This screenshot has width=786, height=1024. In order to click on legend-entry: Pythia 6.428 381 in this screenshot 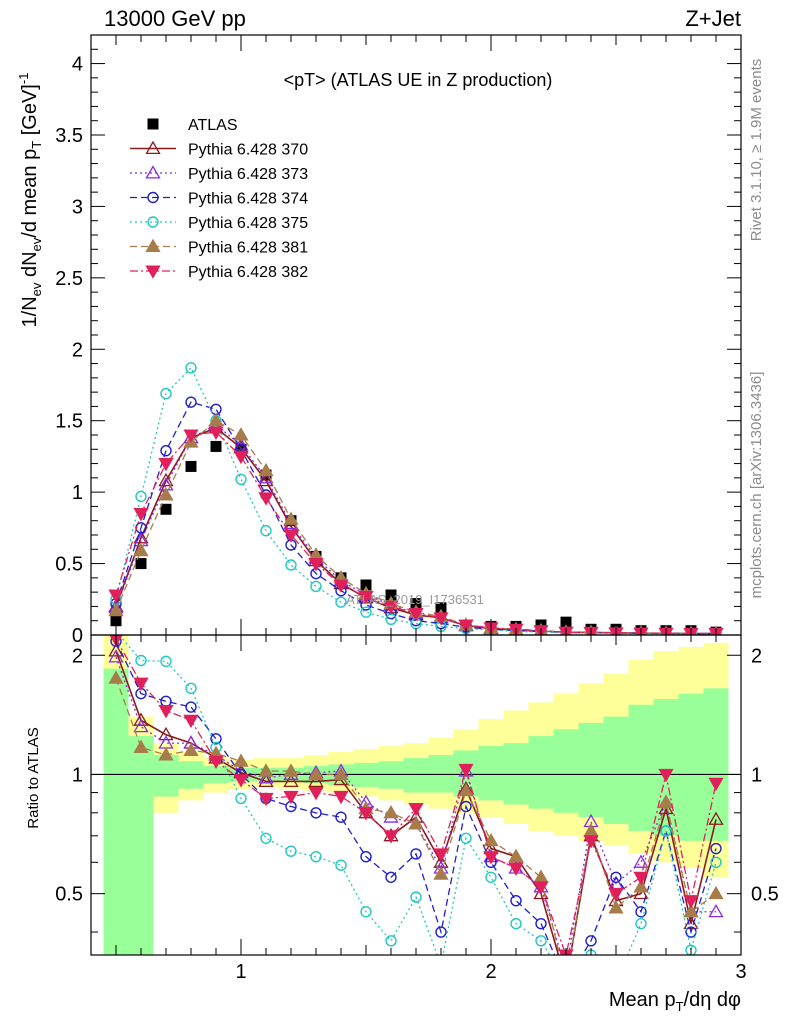, I will do `click(248, 248)`.